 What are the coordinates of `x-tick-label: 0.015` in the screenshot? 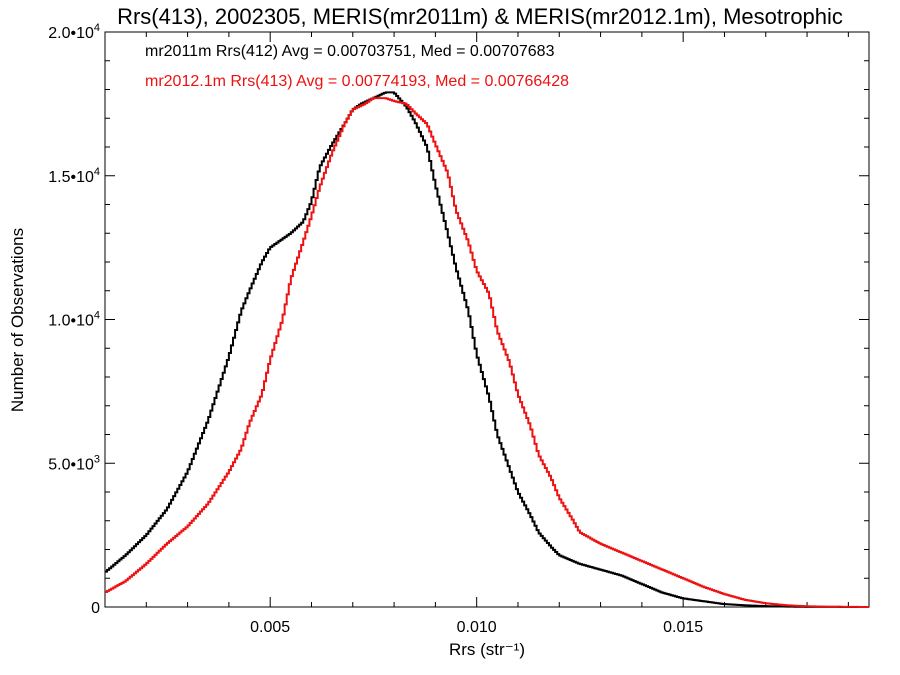 It's located at (683, 627).